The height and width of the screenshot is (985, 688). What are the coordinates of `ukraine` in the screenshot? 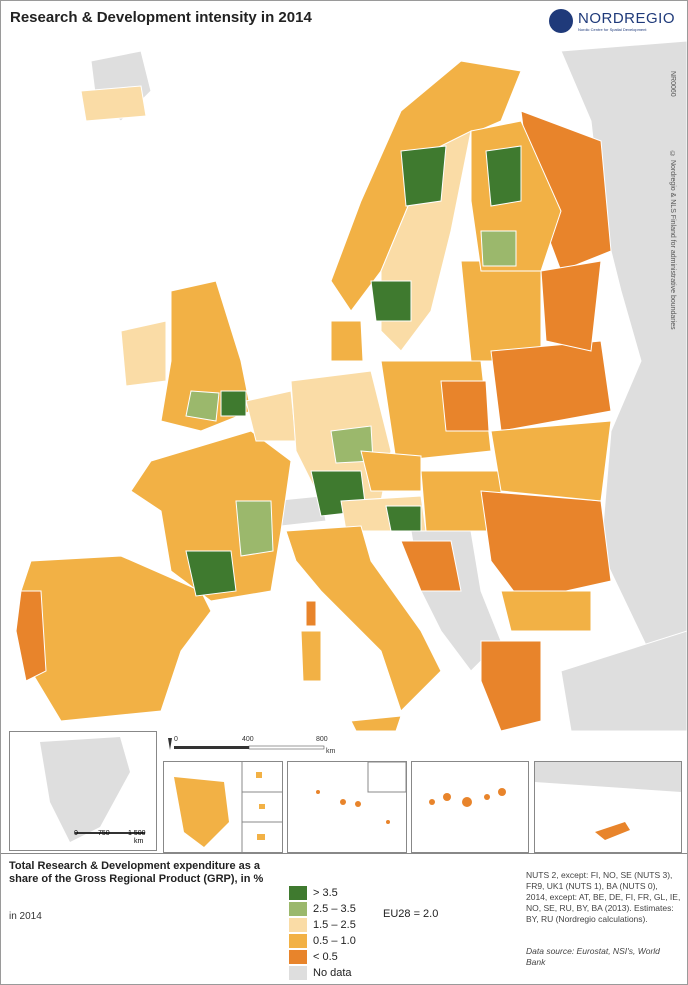 It's located at (551, 461).